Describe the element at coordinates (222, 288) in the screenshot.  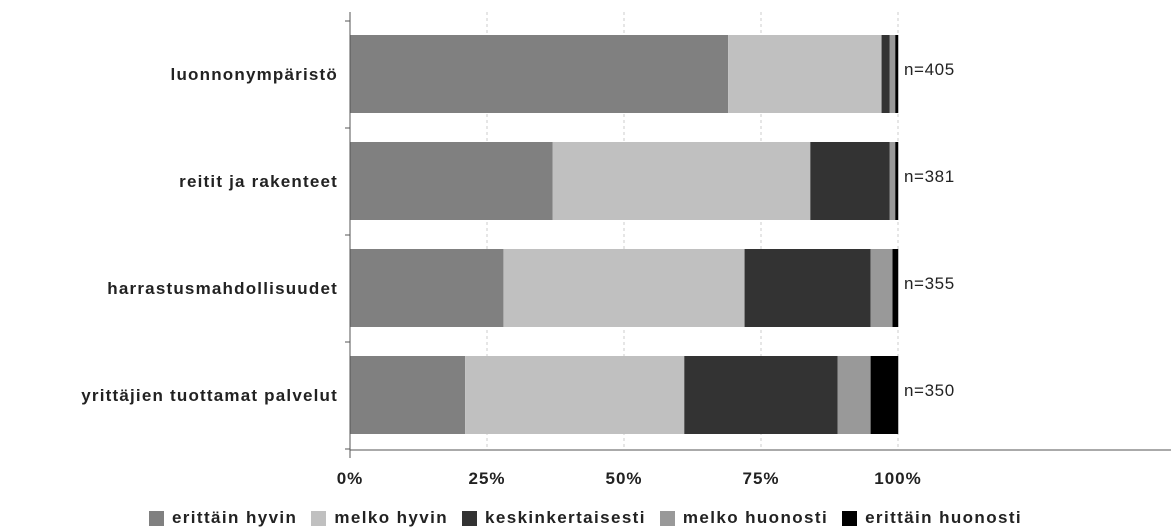
I see `category-label: harrastusmahdollisuudet` at that location.